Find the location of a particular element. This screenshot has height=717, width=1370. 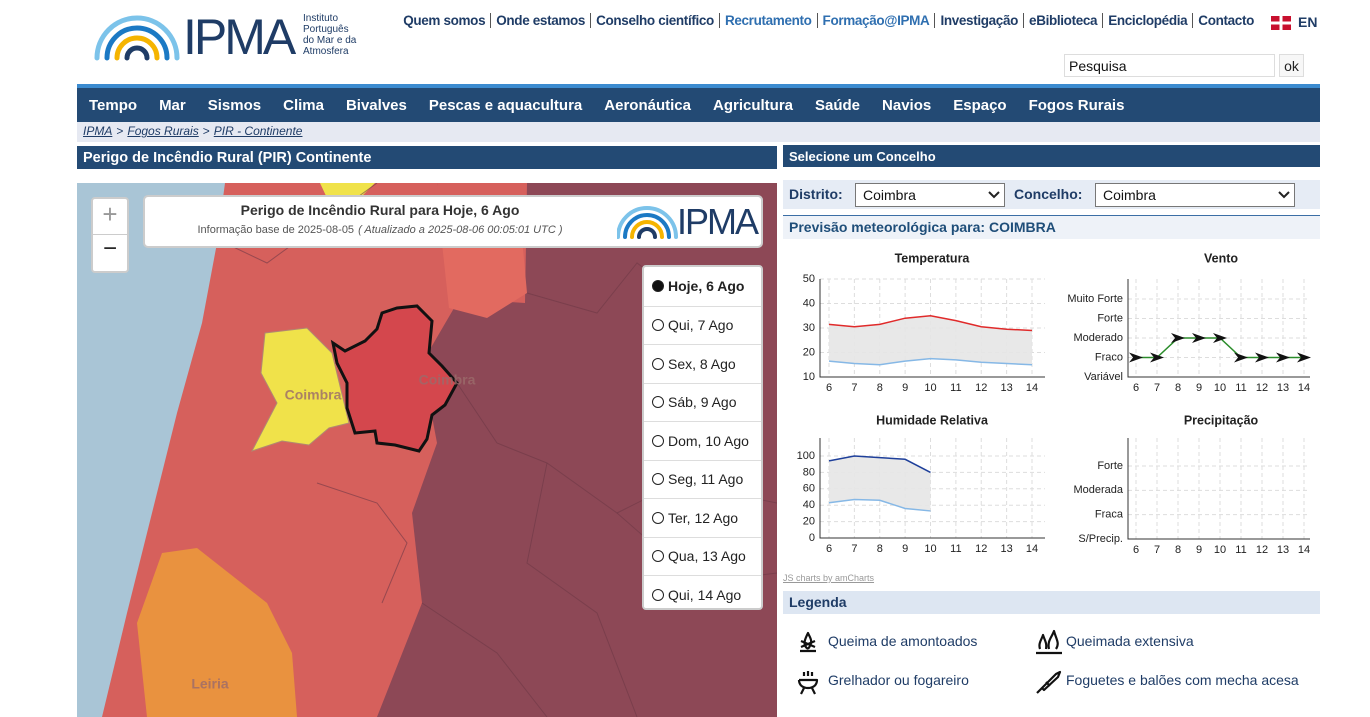

y-tick-label: Fraca is located at coordinates (1109, 515).